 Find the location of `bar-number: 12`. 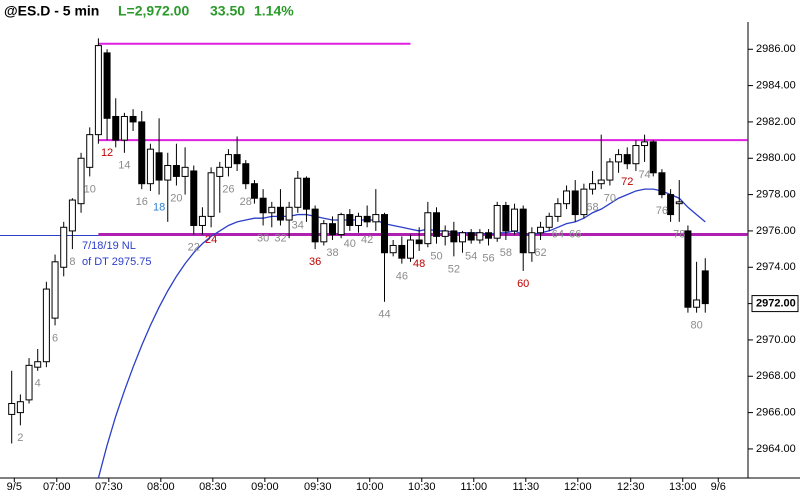

bar-number: 12 is located at coordinates (107, 153).